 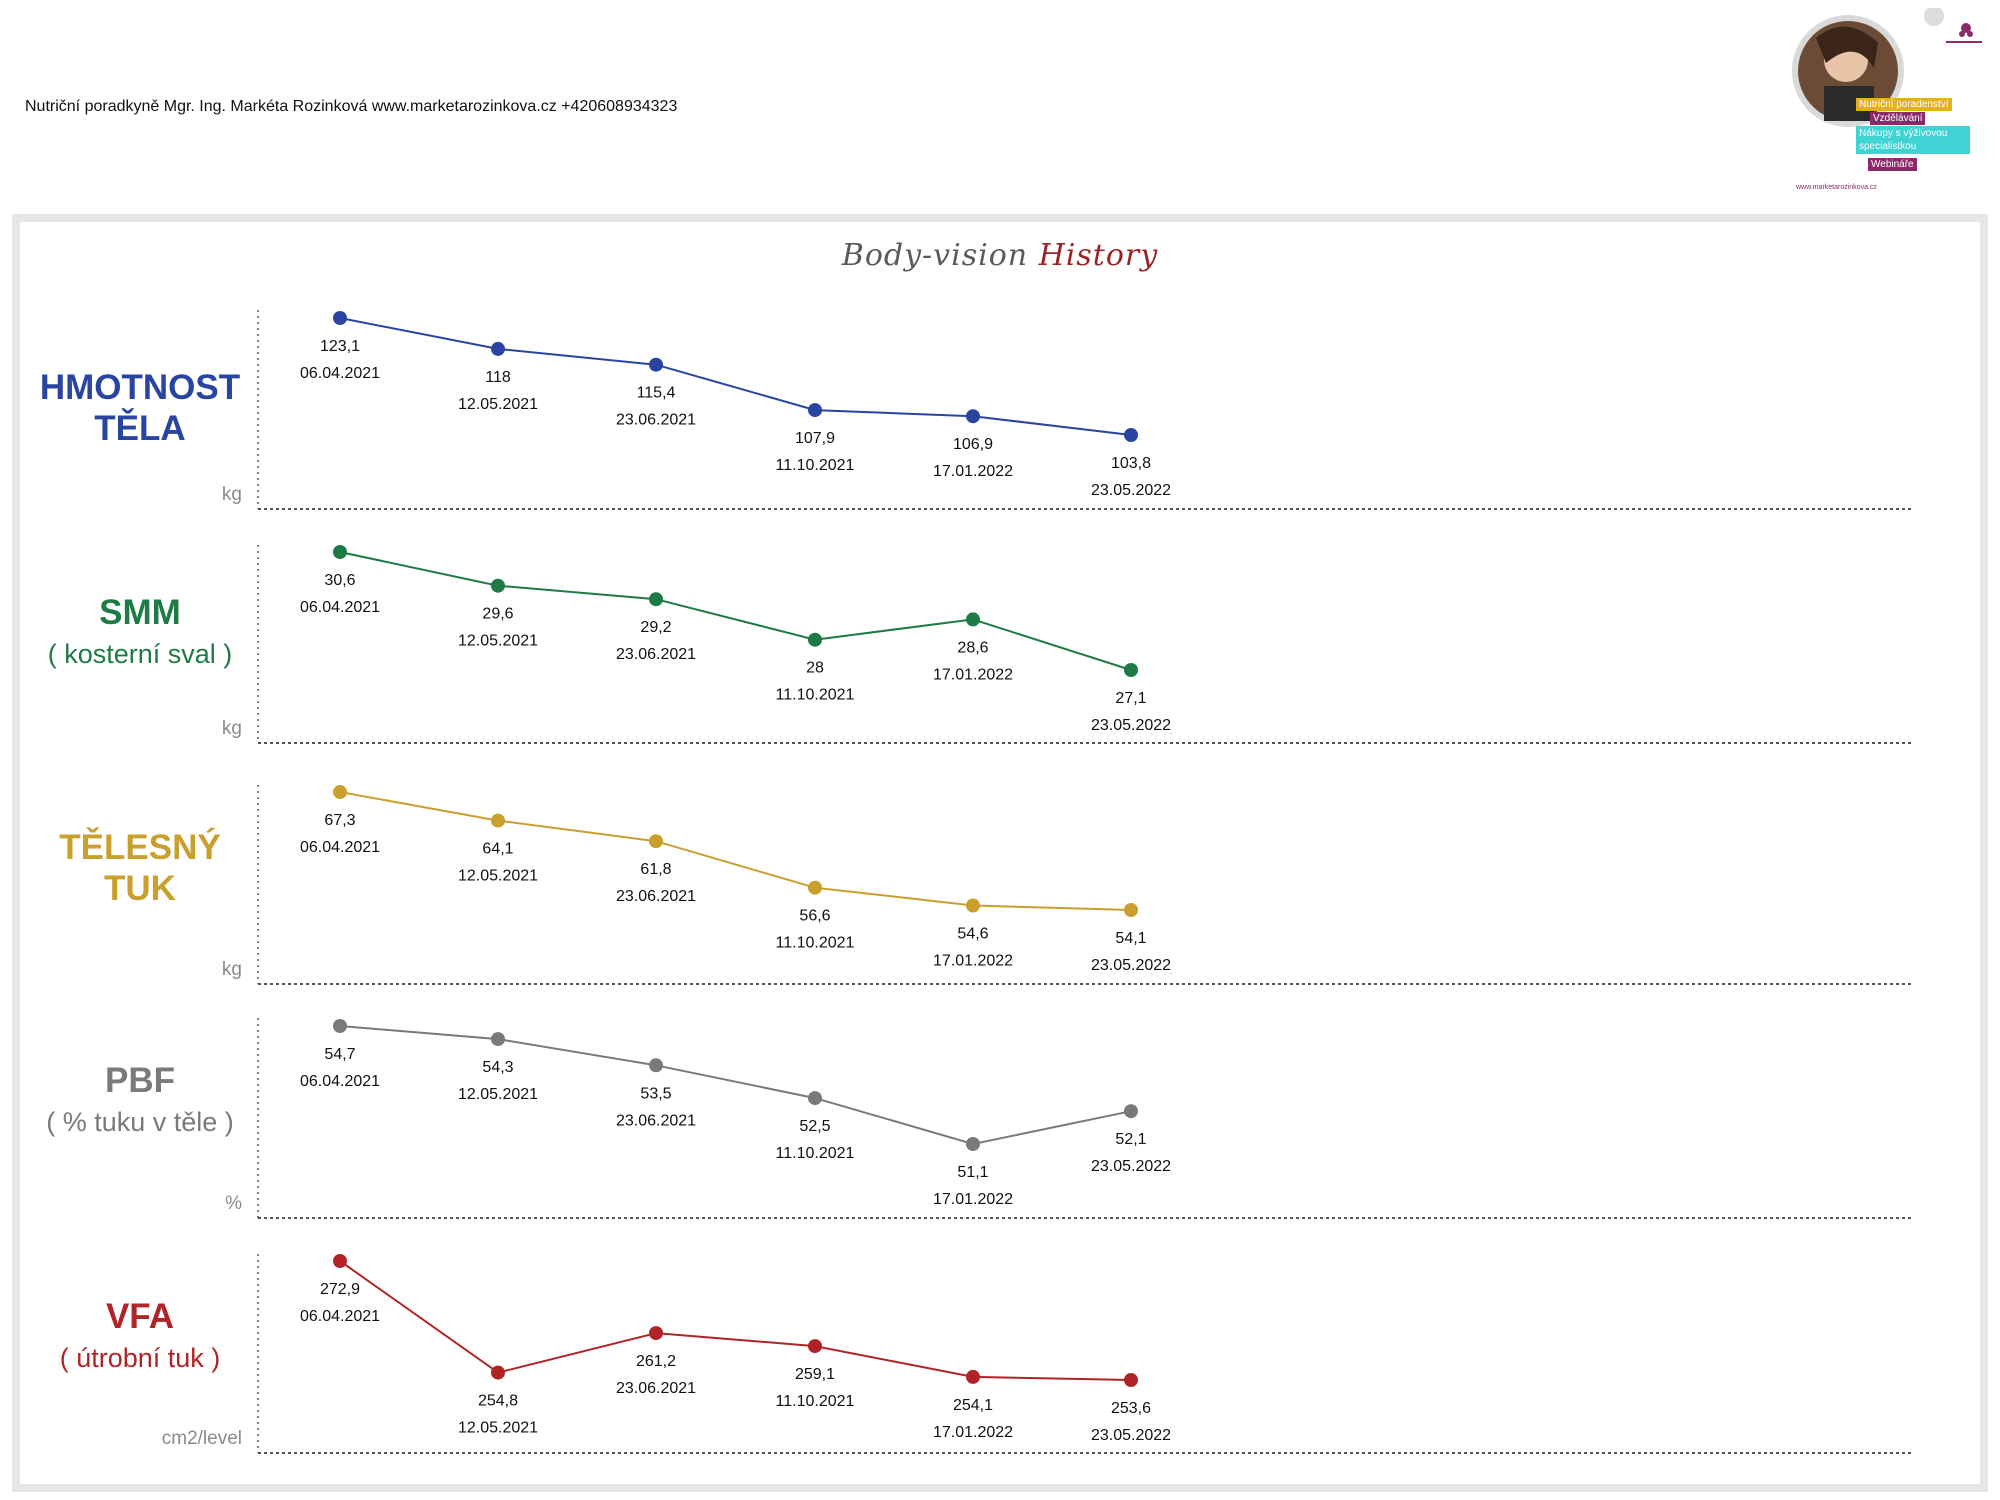 What do you see at coordinates (972, 934) in the screenshot?
I see `data-value-label: 54,6` at bounding box center [972, 934].